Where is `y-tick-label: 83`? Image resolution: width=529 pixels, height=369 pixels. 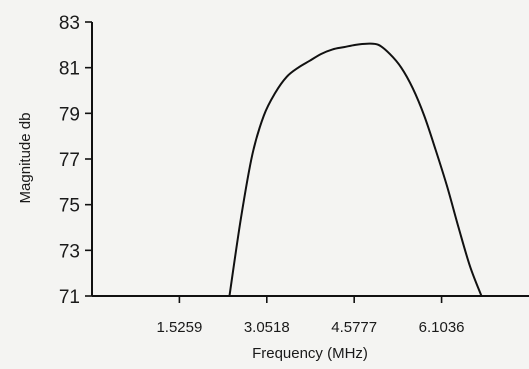 y-tick-label: 83 is located at coordinates (69, 23).